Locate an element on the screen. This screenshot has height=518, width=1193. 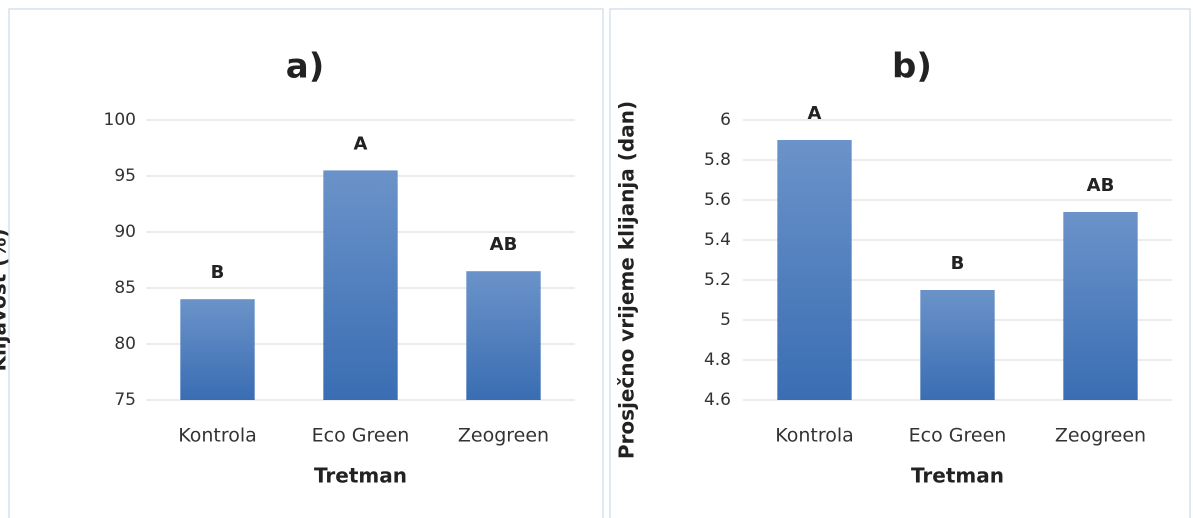
y-tick-label: 90 is located at coordinates (125, 232).